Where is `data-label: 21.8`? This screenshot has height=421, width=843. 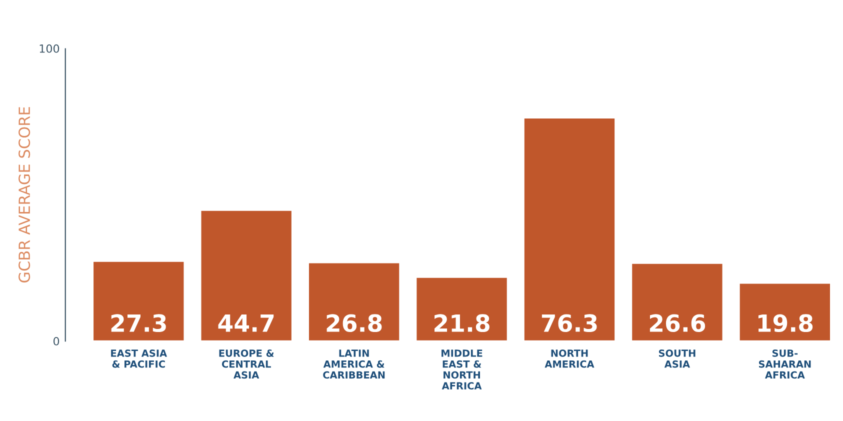
data-label: 21.8 is located at coordinates (462, 323).